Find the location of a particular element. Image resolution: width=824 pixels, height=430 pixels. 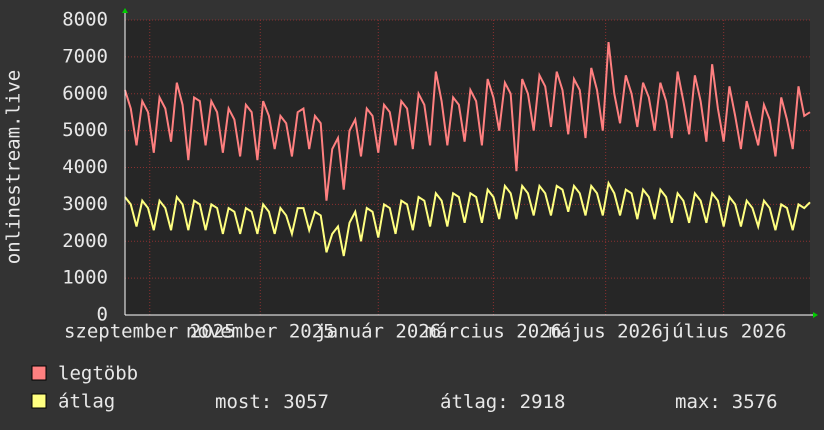

y-axis-label: onlinestream.live is located at coordinates (14, 167).